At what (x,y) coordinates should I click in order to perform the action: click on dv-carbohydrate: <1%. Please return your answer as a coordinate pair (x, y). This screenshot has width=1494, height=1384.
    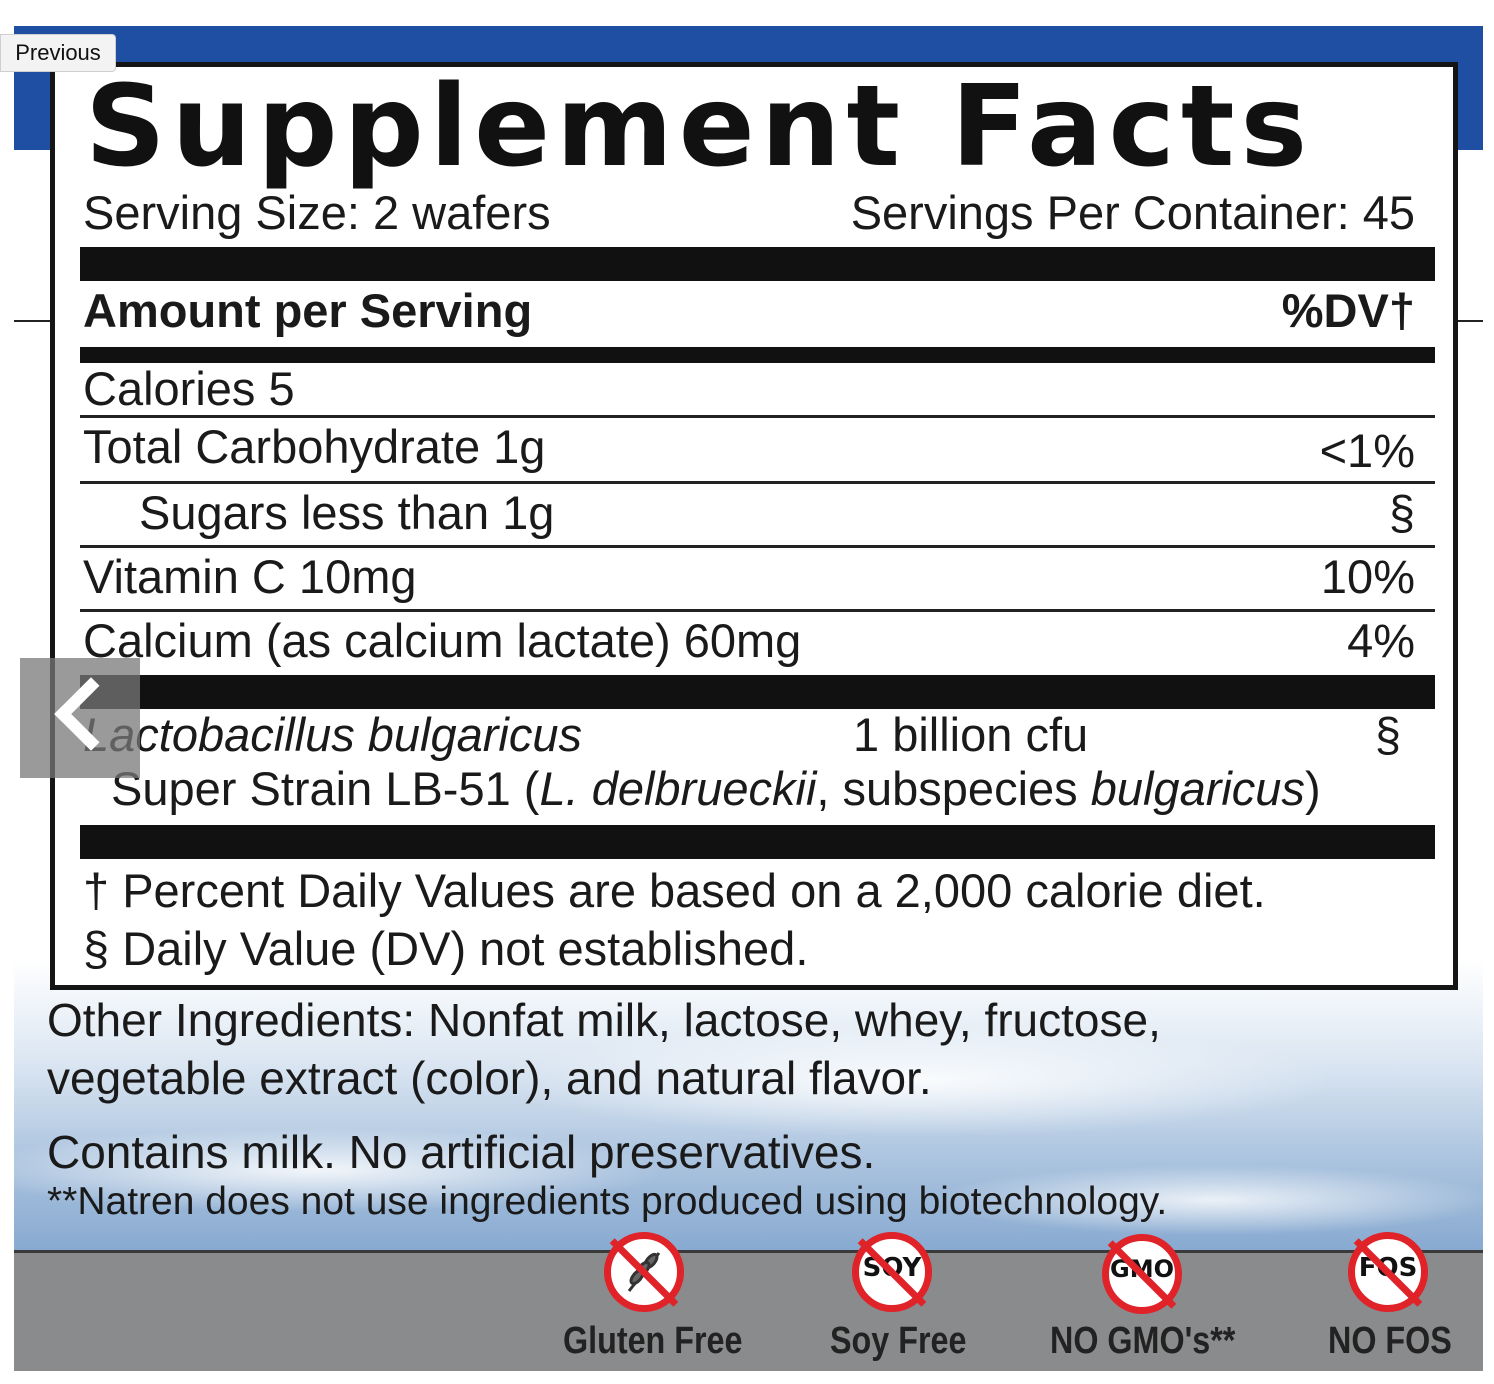
    Looking at the image, I should click on (1367, 450).